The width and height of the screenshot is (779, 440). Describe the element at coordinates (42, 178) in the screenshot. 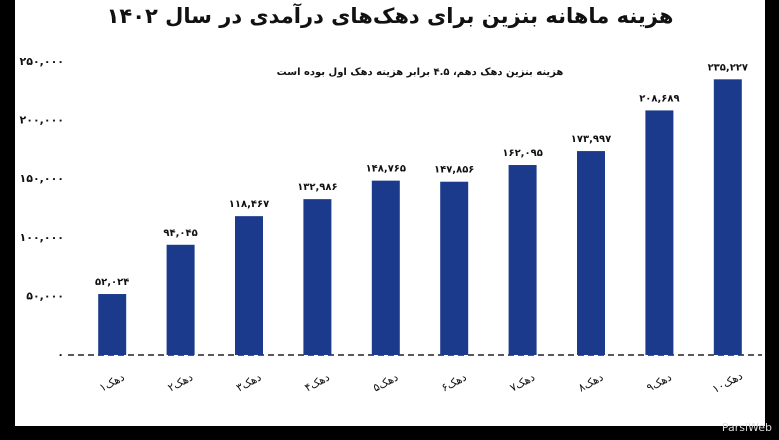

I see `y-tick-label: ۱۵۰,۰۰۰` at that location.